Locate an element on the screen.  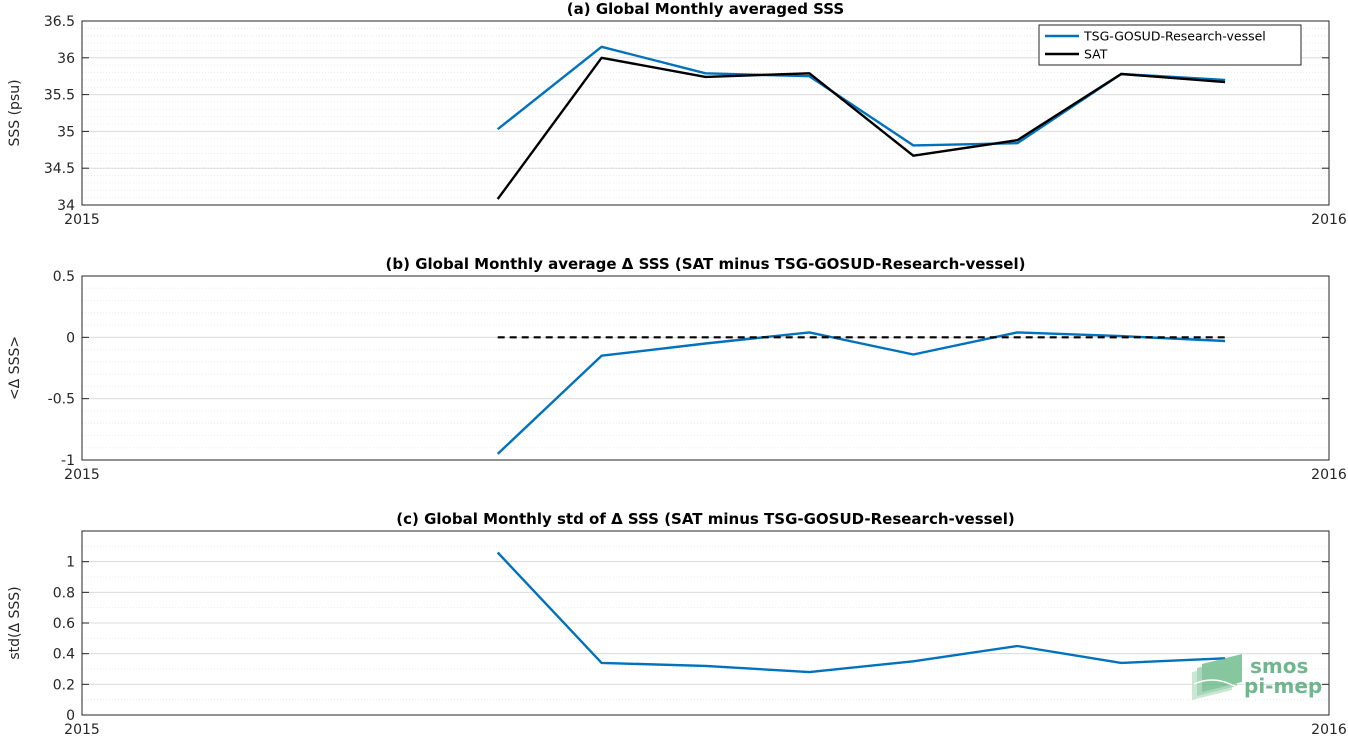
legend-entry: TSG-GOSUD-Research-vessel is located at coordinates (1174, 36).